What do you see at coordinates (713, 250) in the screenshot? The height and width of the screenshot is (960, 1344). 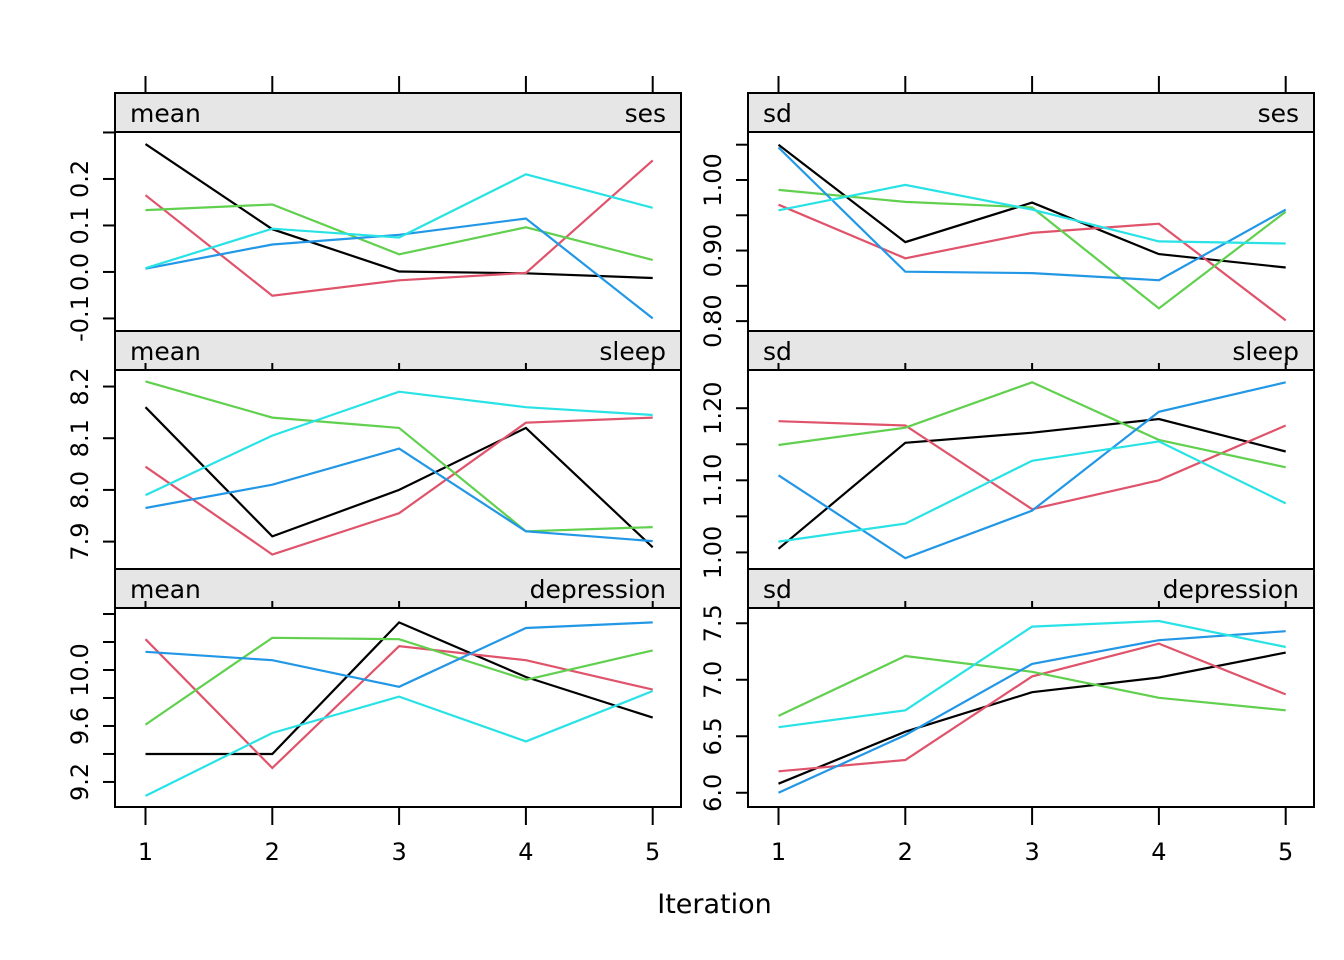 I see `y-tick-label: 0.90` at bounding box center [713, 250].